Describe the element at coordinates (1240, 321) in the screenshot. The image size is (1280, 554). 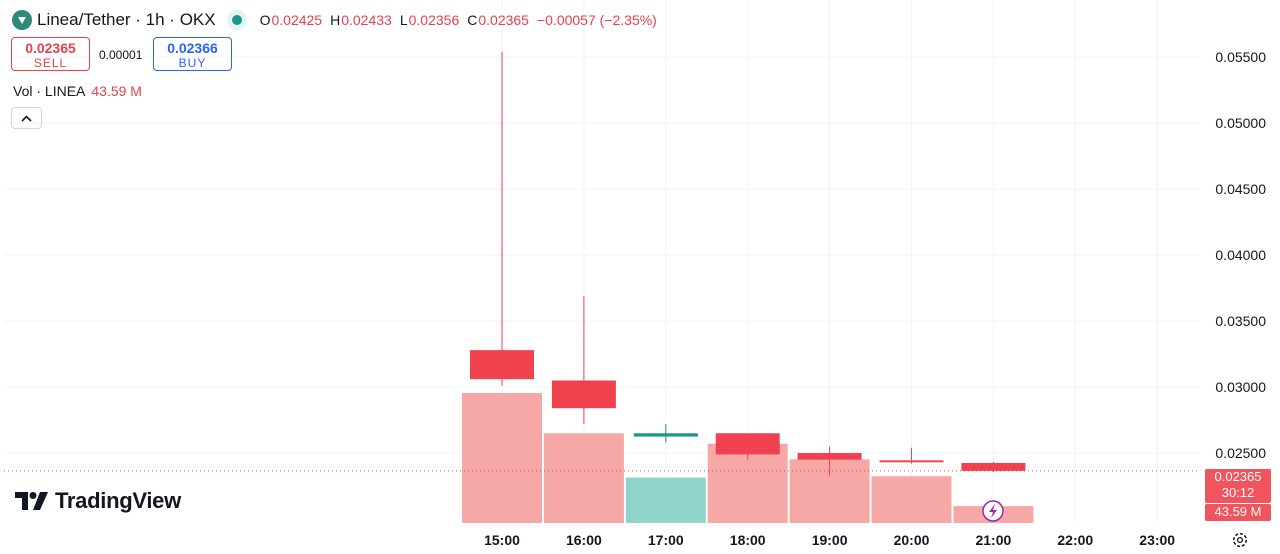
I see `y-tick-label: 0.03500` at that location.